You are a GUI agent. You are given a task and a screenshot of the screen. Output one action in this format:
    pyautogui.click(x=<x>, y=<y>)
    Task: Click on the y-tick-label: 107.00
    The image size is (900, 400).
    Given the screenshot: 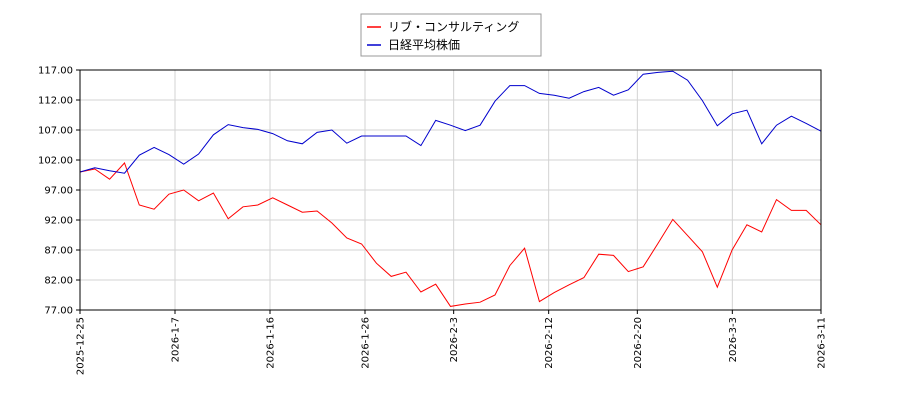 What is the action you would take?
    pyautogui.click(x=55, y=131)
    